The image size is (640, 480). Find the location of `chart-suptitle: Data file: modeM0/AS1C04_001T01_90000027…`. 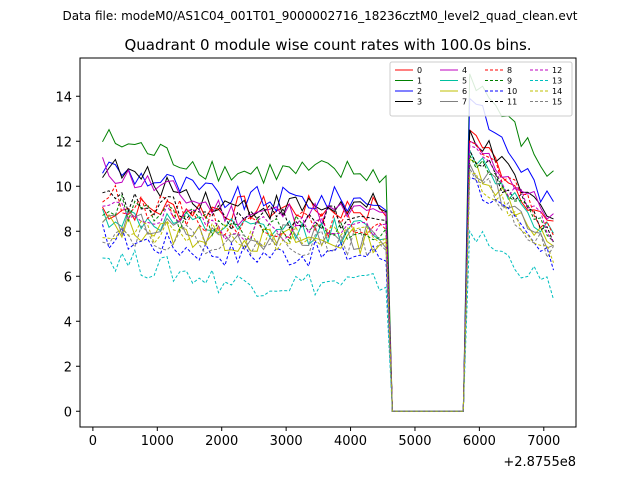

chart-suptitle: Data file: modeM0/AS1C04_001T01_90000027… is located at coordinates (319, 16).